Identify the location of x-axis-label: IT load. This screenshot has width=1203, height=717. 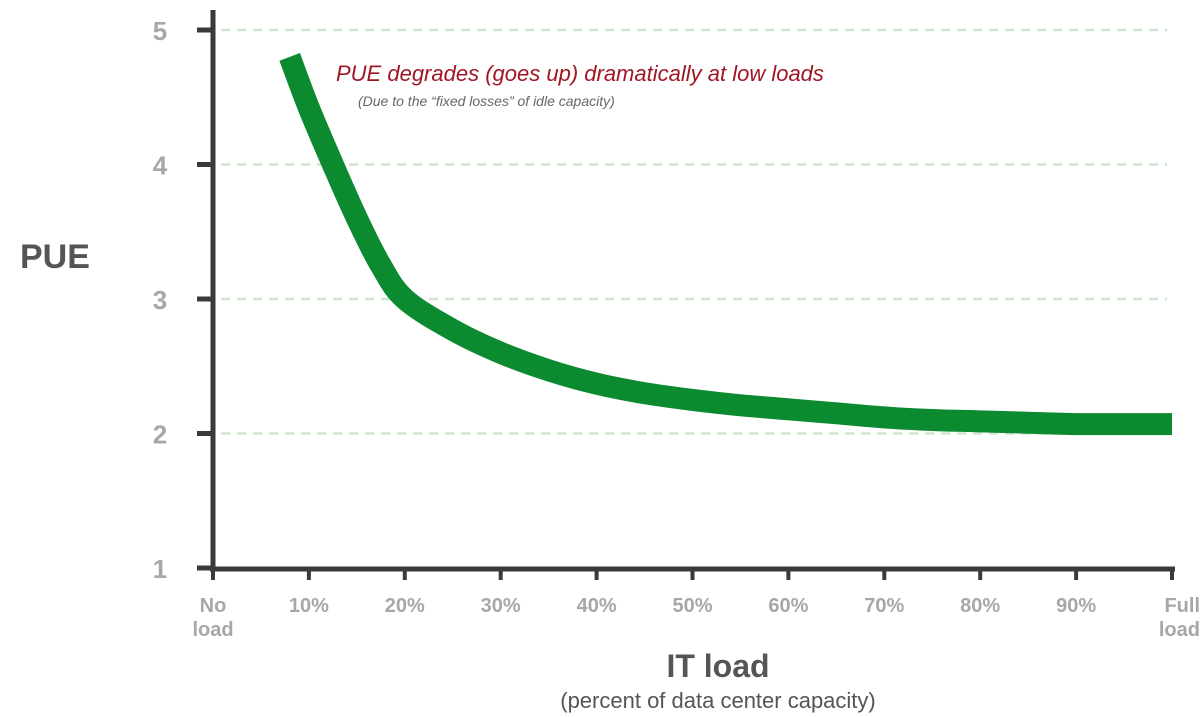
(717, 666).